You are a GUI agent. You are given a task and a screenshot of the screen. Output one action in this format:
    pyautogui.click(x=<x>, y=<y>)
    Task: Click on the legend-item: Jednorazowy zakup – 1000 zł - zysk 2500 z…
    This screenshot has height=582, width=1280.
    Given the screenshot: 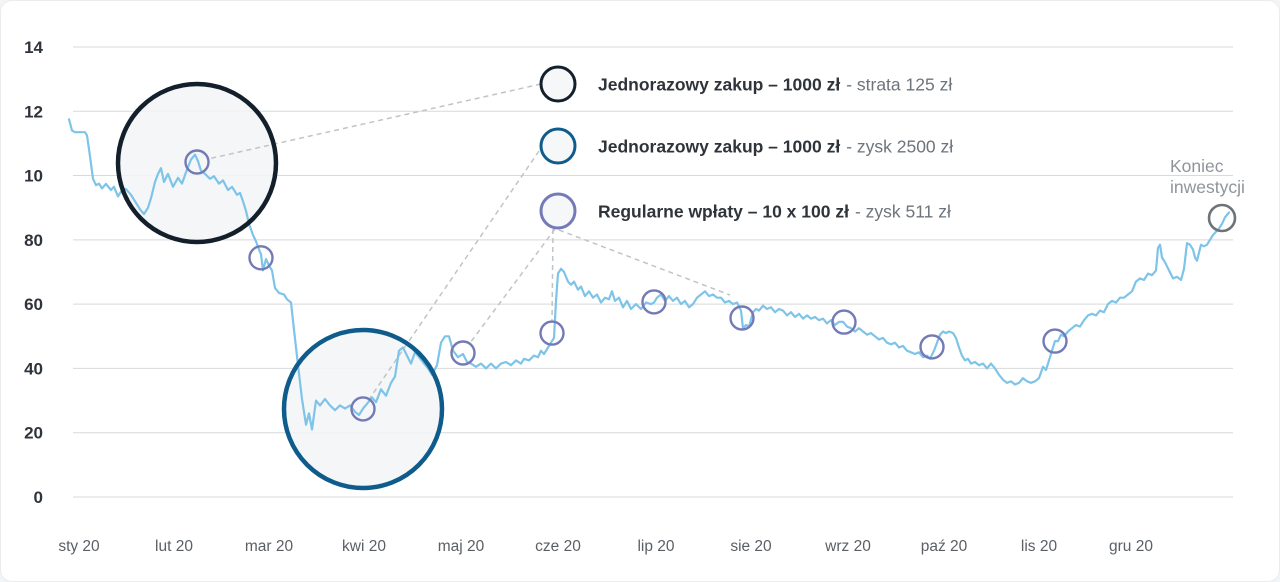 What is the action you would take?
    pyautogui.click(x=746, y=146)
    